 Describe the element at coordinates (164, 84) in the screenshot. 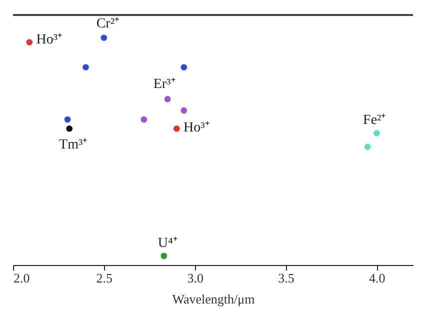

I see `annotation: Er³⁺` at that location.